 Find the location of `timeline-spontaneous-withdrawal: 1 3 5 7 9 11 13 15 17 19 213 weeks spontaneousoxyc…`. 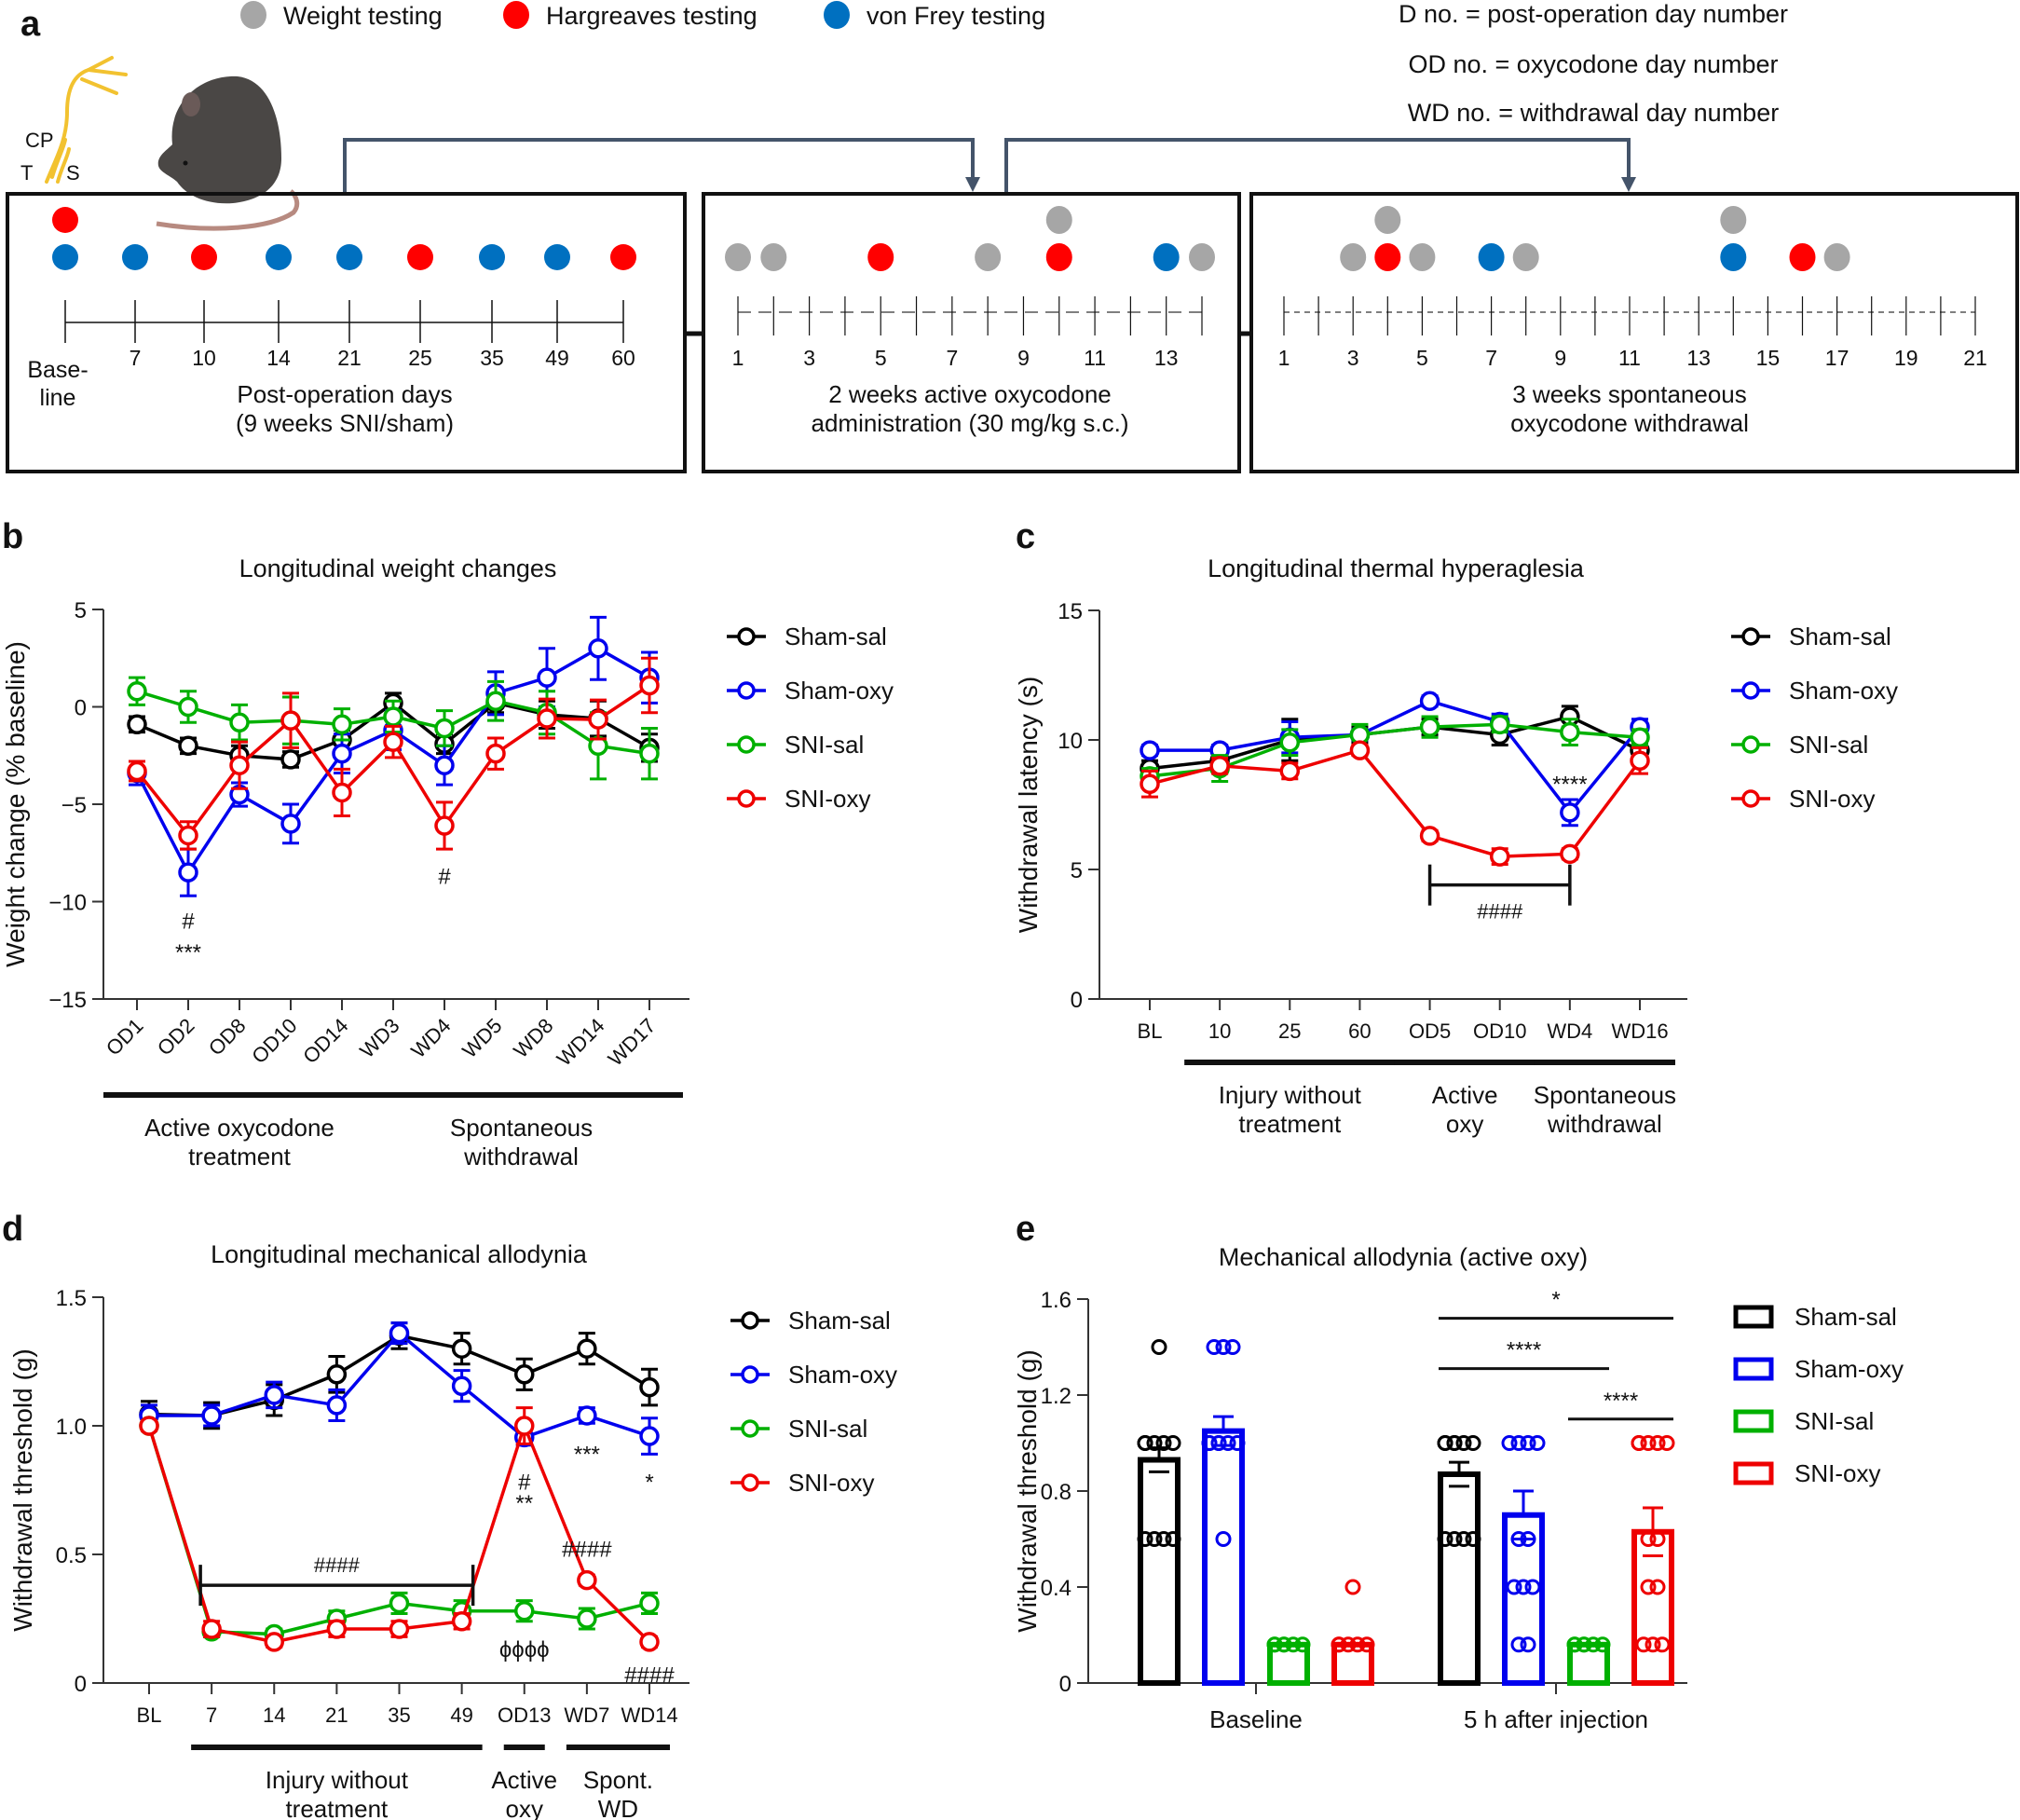

timeline-spontaneous-withdrawal: 1 3 5 7 9 11 13 15 17 19 213 weeks spontaneousoxyc… is located at coordinates (1633, 321).